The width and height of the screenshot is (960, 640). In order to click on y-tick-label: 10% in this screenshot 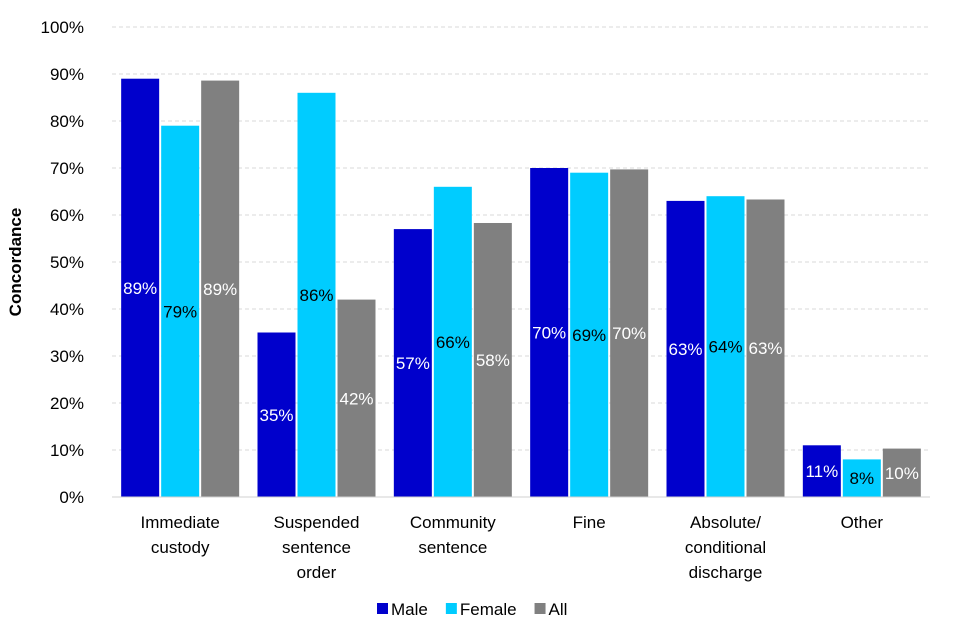, I will do `click(67, 450)`.